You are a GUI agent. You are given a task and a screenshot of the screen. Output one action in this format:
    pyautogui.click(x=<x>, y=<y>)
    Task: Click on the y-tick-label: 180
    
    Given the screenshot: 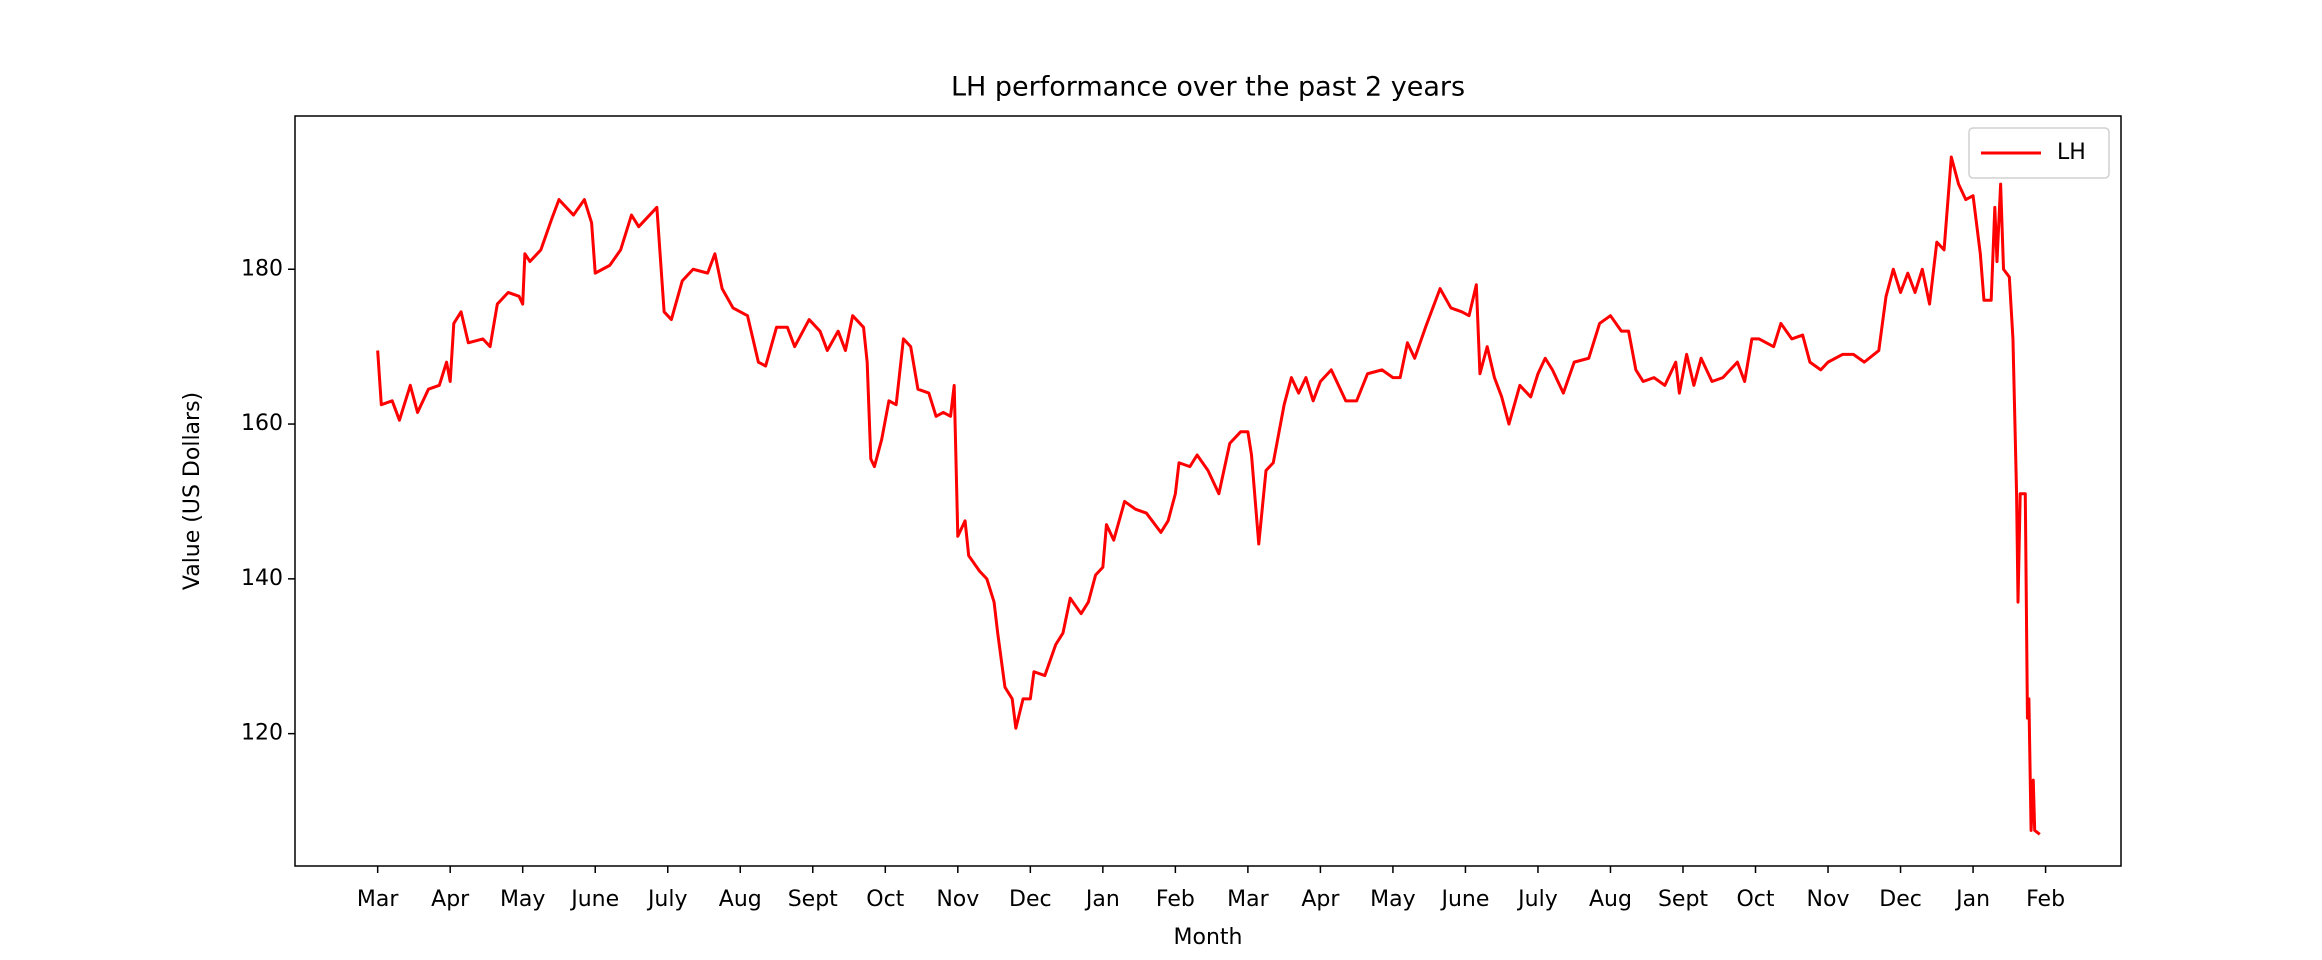 What is the action you would take?
    pyautogui.click(x=262, y=268)
    